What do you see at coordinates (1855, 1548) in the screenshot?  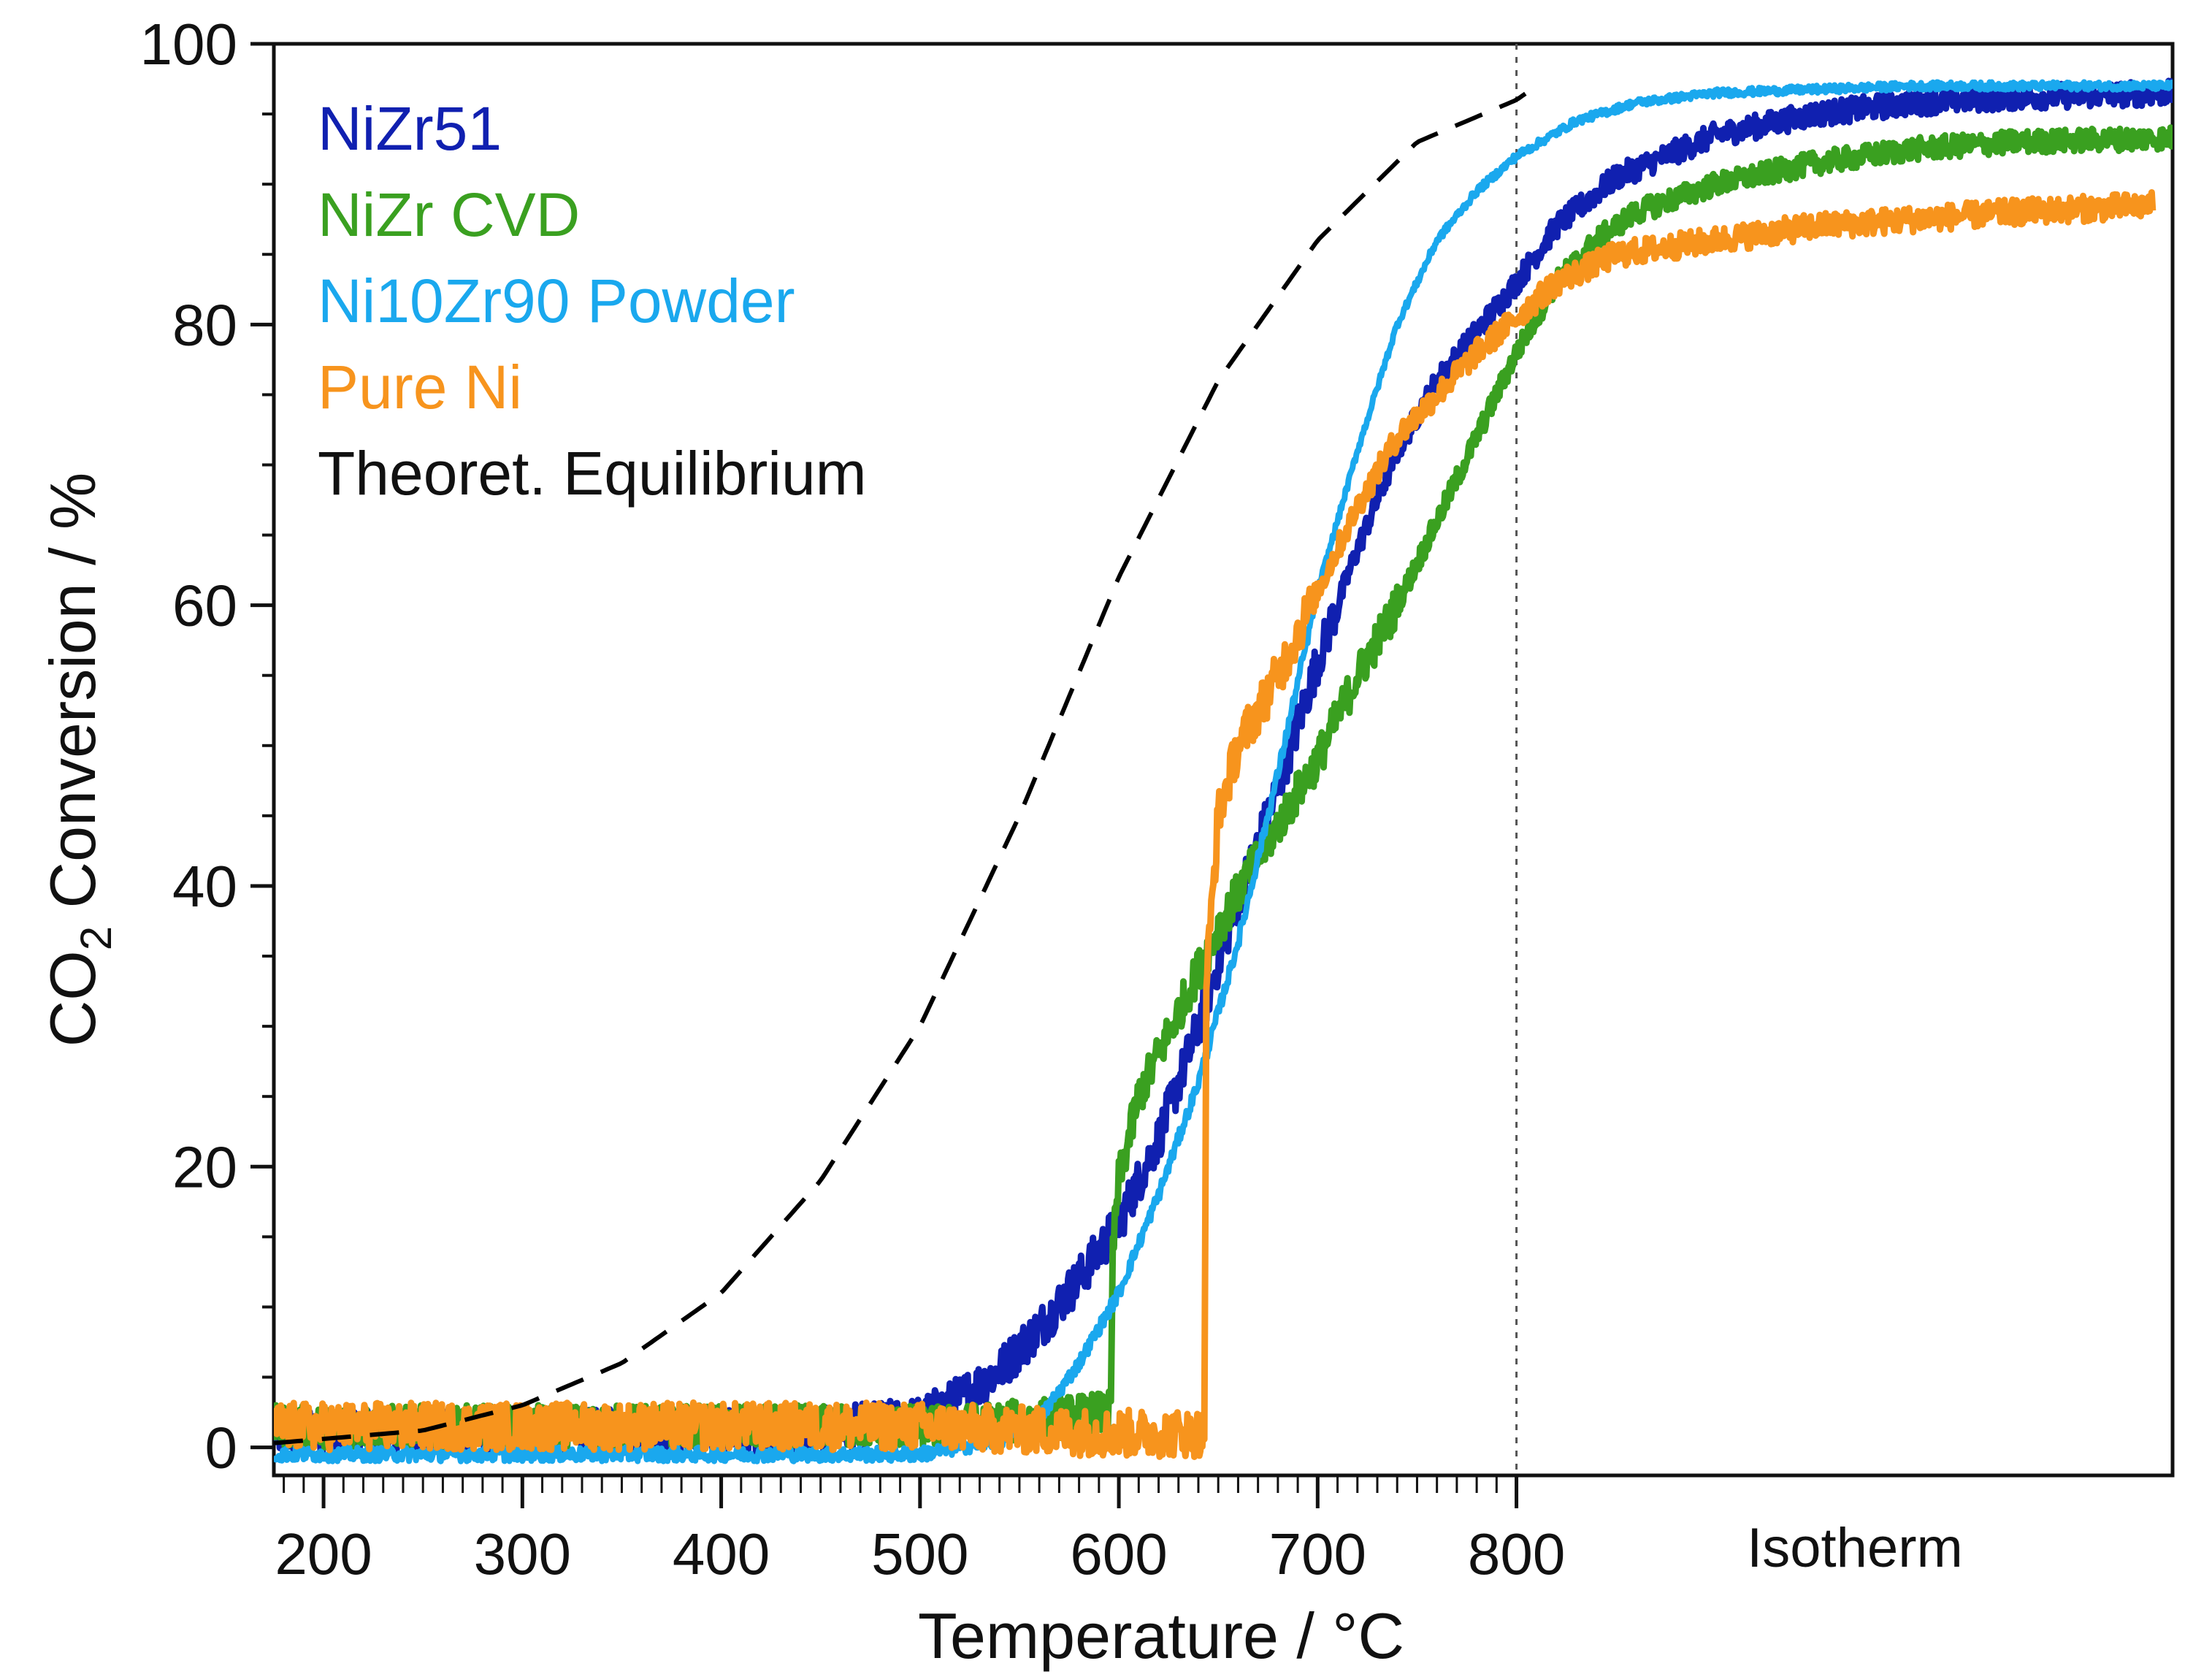 I see `isotherm-label: Isotherm` at bounding box center [1855, 1548].